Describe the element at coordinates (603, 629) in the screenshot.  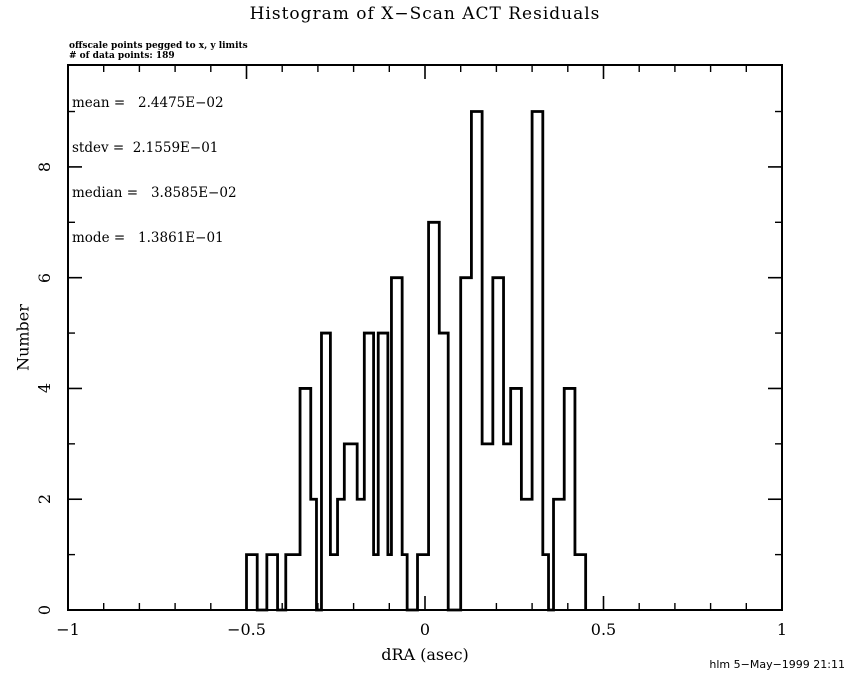
I see `x-tick-label: 0.5` at that location.